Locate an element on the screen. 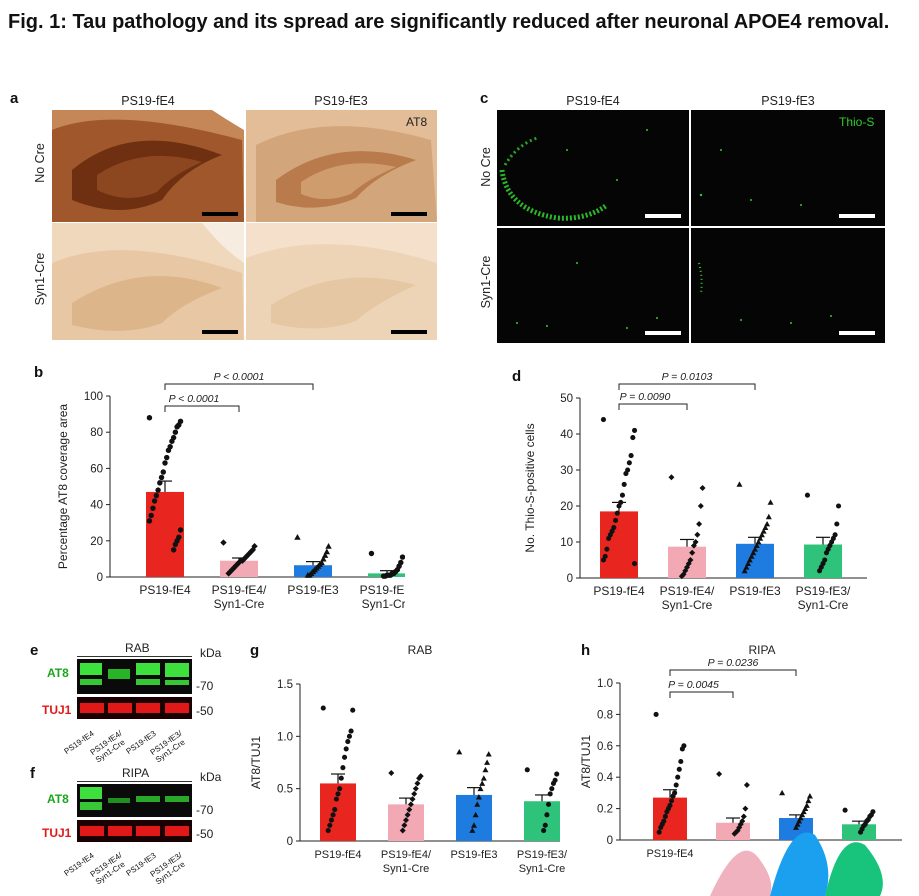 The image size is (919, 896). panel-e-letter: e is located at coordinates (34, 650).